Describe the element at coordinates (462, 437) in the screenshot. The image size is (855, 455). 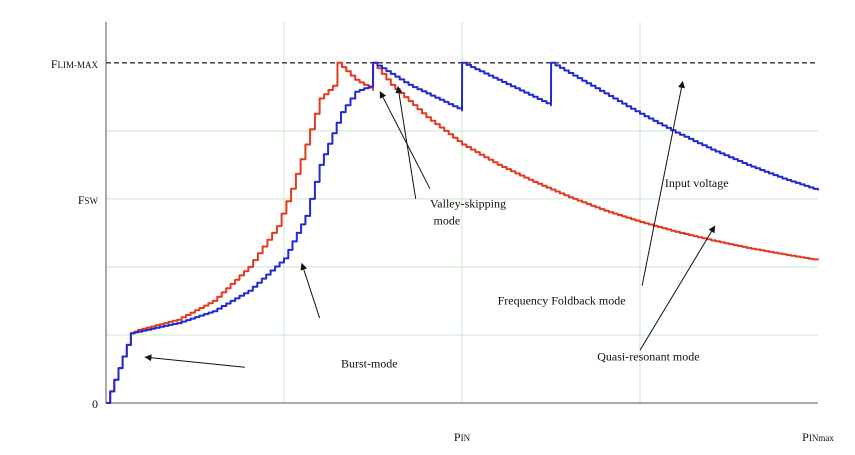
I see `x-tick-label-0: PIN` at that location.